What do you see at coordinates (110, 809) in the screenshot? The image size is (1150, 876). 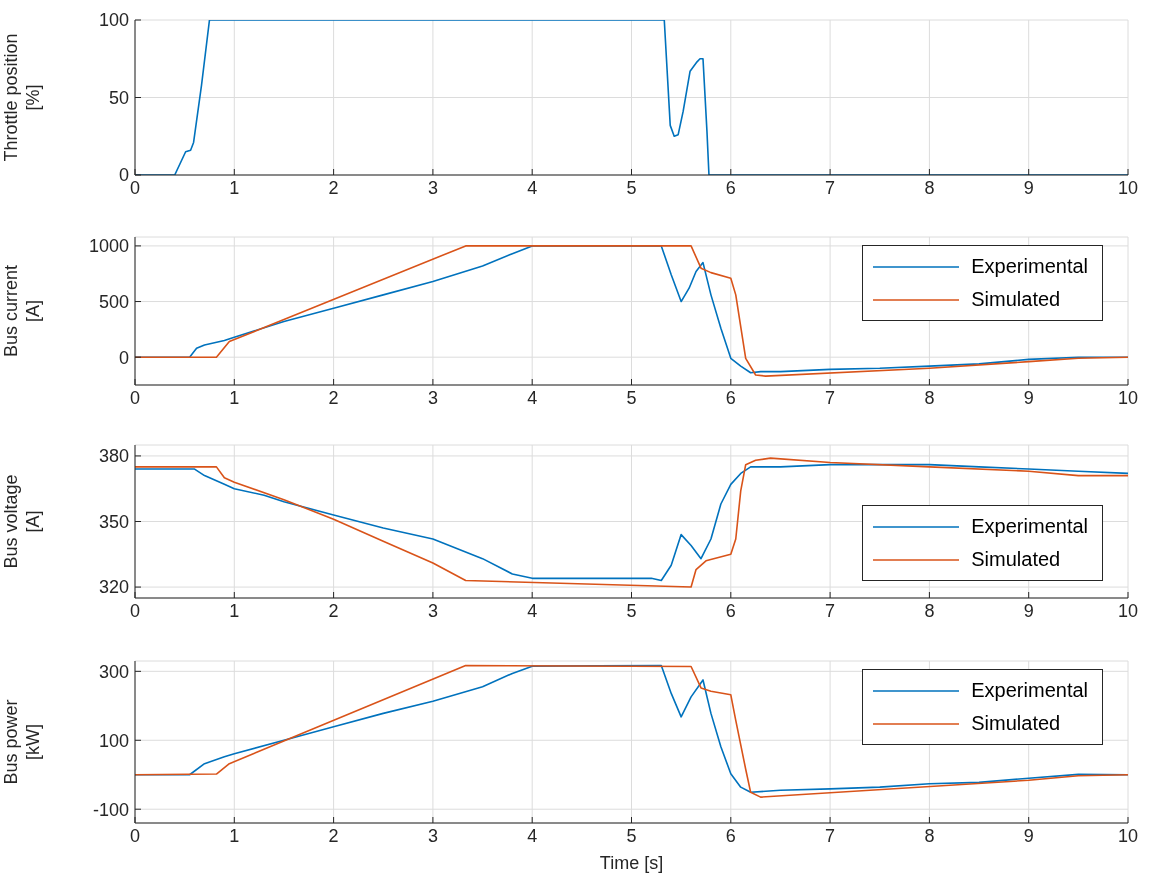 I see `y-tick-label: -100` at bounding box center [110, 809].